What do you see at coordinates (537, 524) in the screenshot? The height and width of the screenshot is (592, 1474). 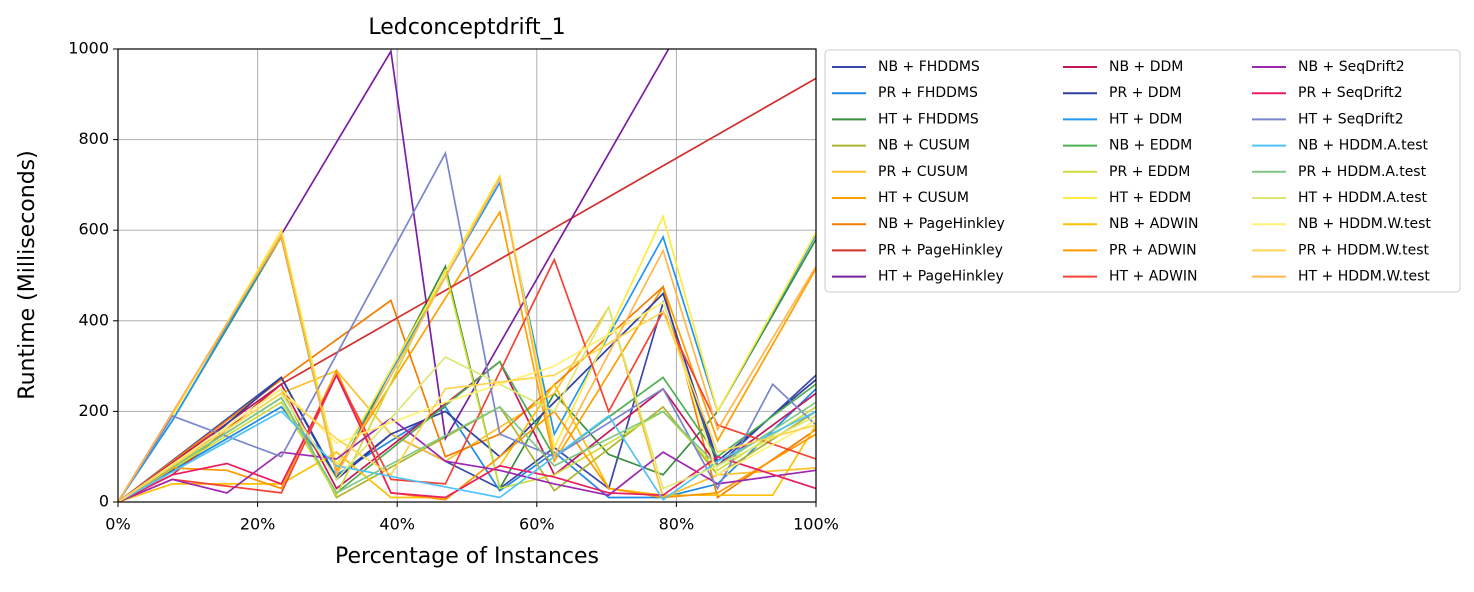 I see `x-tick-label: 60%` at bounding box center [537, 524].